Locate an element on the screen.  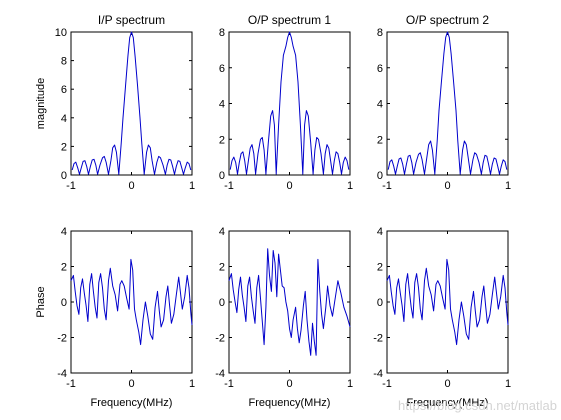
subplot-4: -1 0 1 -4 -2 0 2 4 Frequency(MHz) Phase is located at coordinates (115, 317).